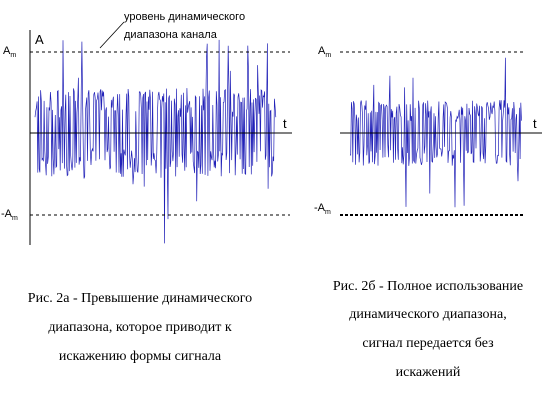  I want to click on signal-trace, so click(435, 132).